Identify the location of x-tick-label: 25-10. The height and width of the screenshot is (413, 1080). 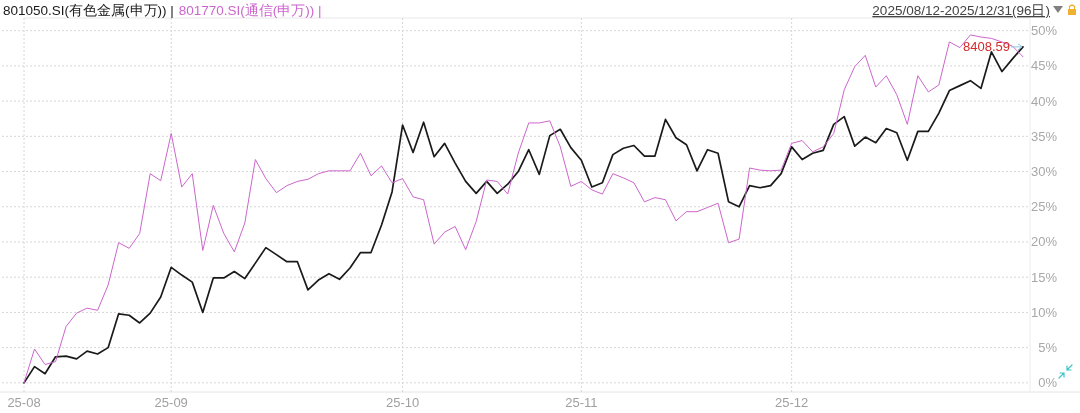
(402, 402).